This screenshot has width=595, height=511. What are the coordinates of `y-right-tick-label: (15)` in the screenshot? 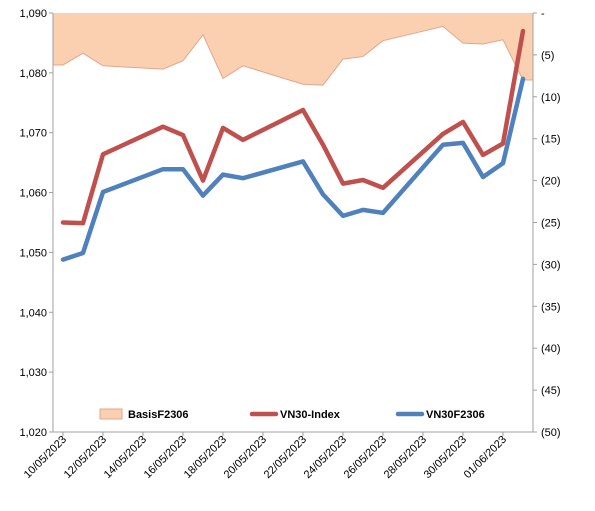 It's located at (551, 140).